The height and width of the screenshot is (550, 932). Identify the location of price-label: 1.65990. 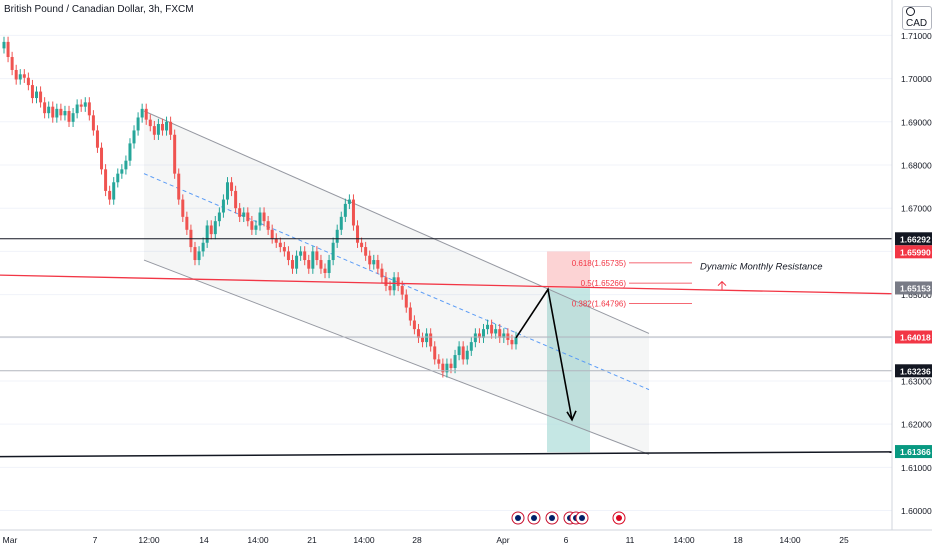
(915, 252).